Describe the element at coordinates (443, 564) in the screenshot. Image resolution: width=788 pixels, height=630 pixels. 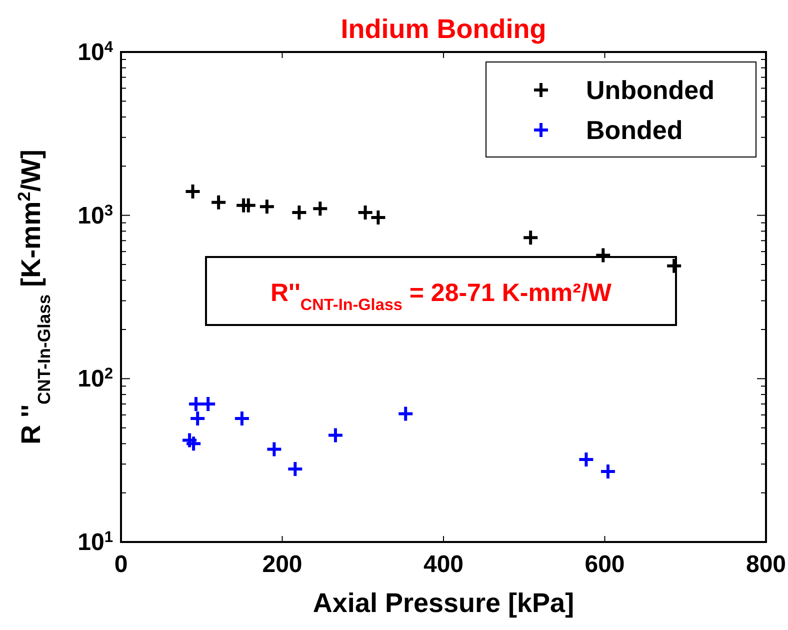
I see `x-tick-label: 400` at that location.